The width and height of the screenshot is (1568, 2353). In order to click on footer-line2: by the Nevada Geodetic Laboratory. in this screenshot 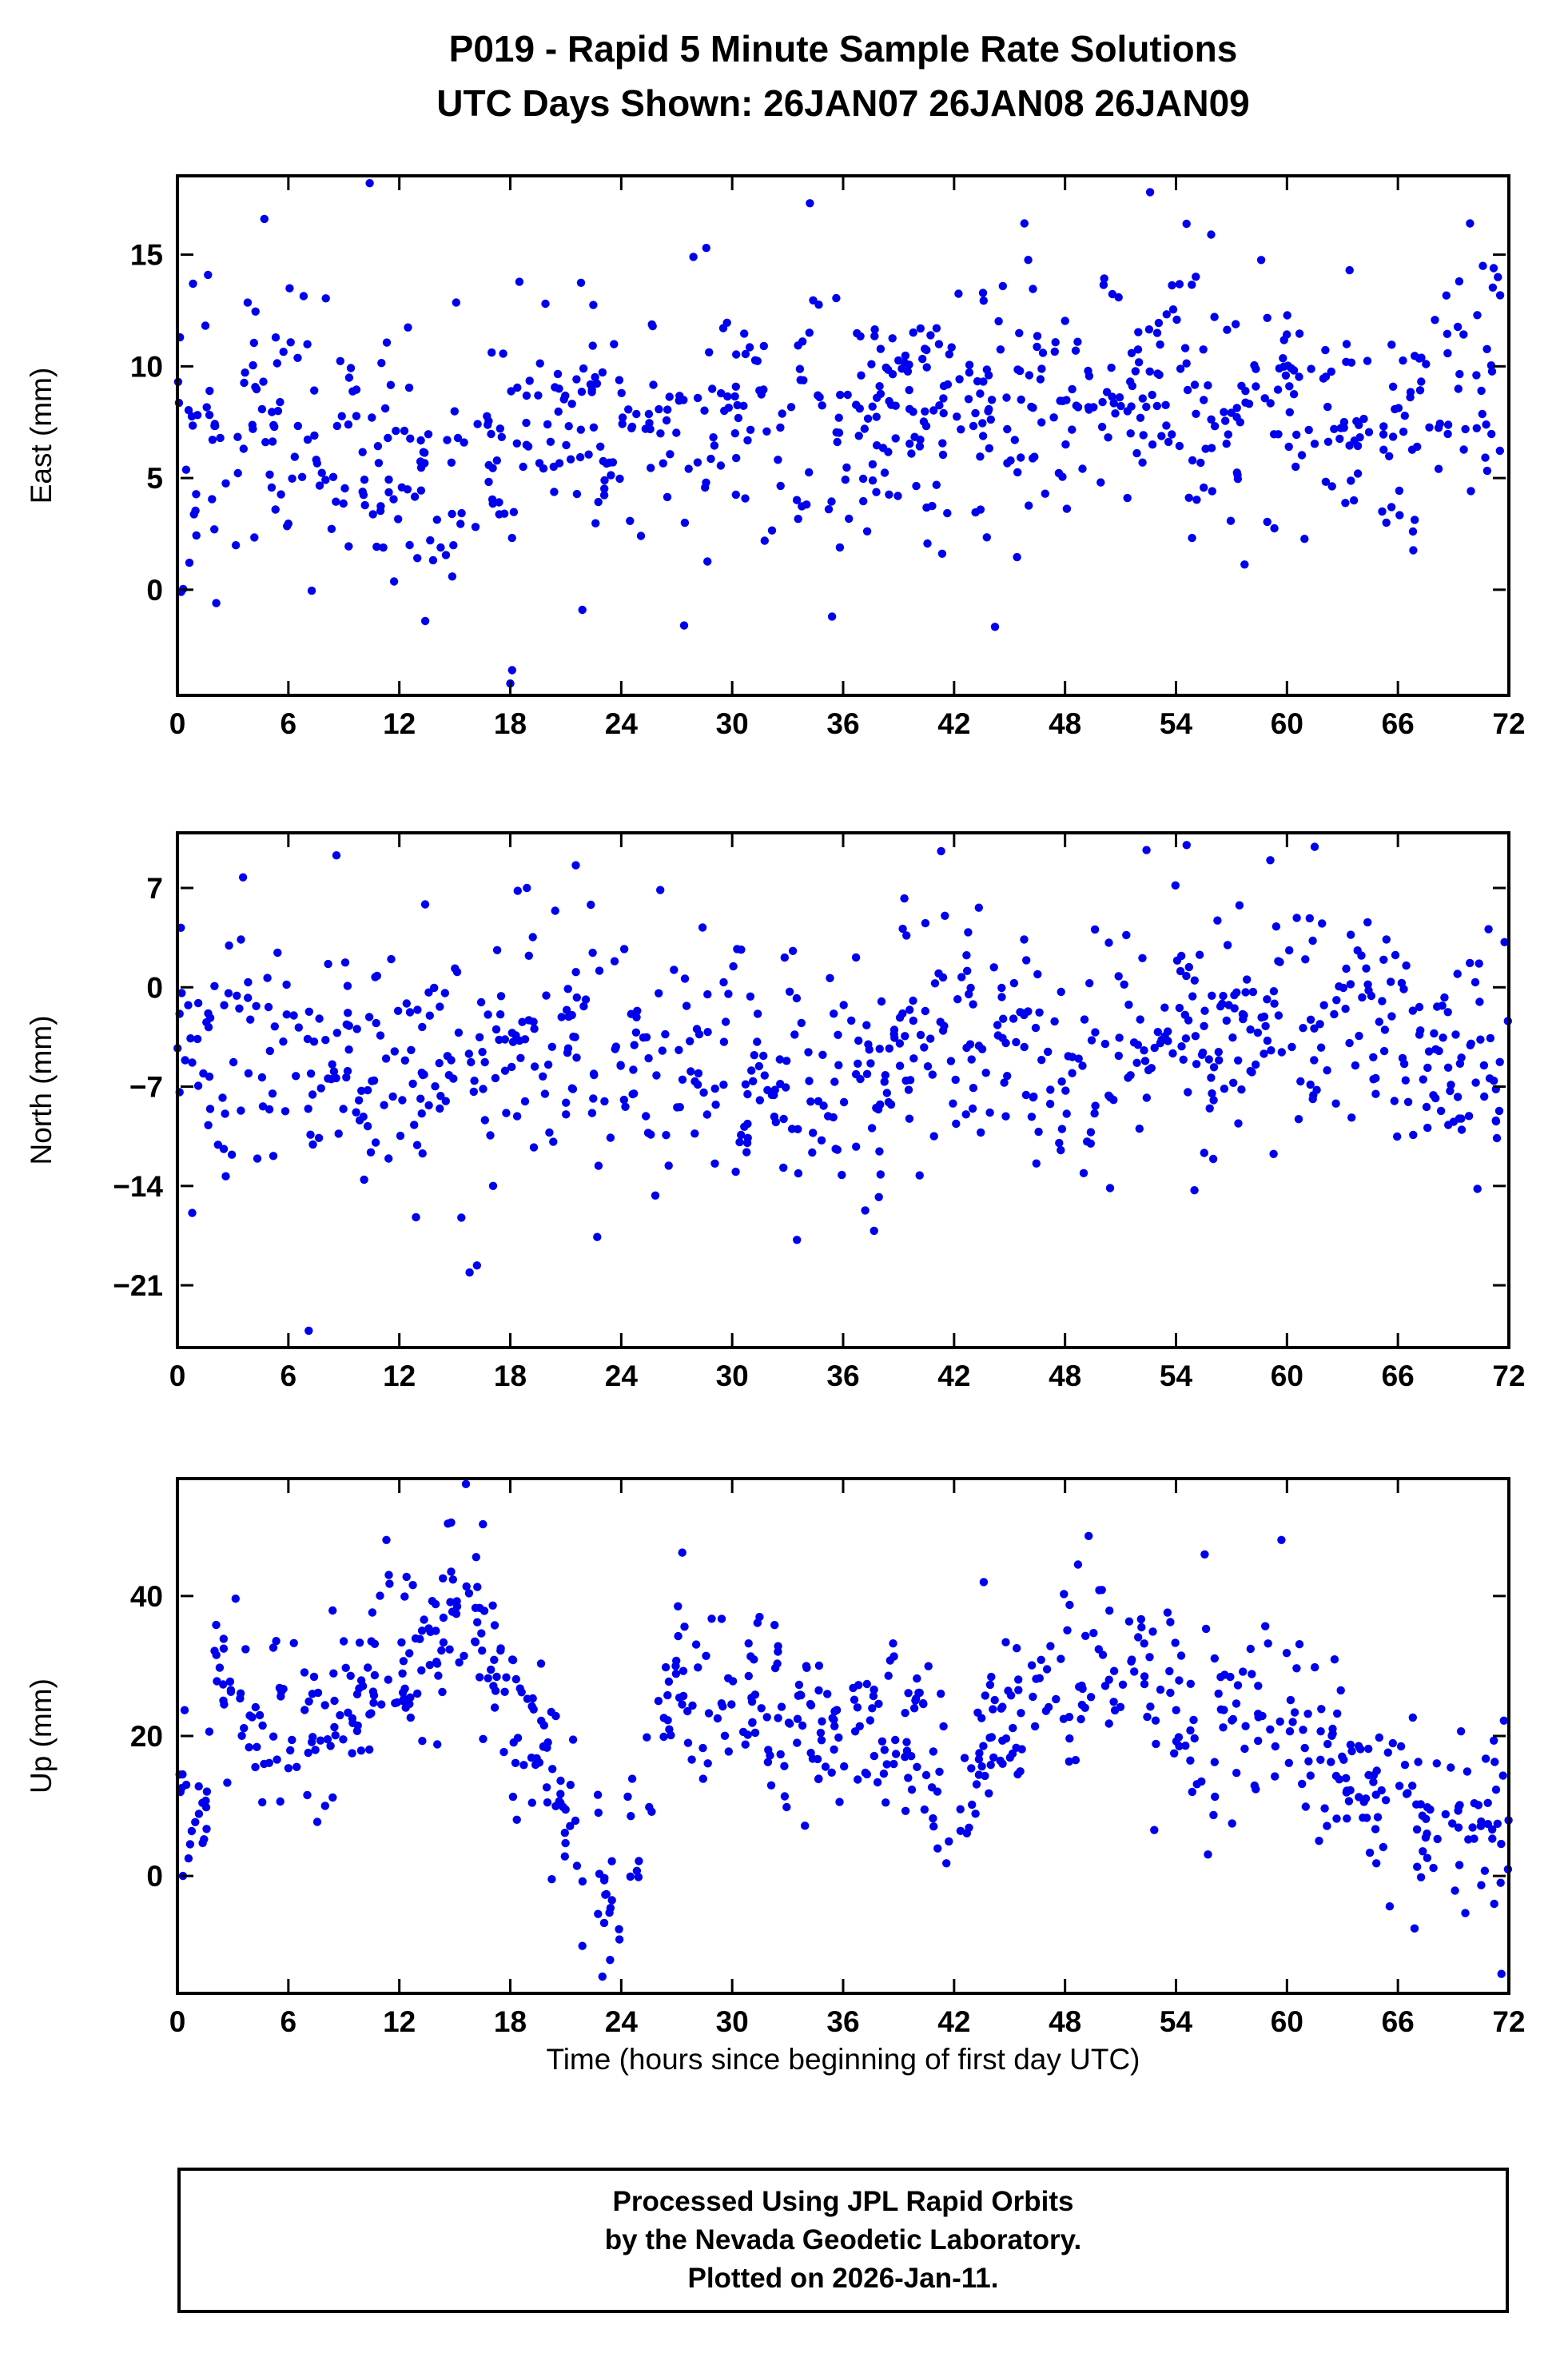, I will do `click(843, 2239)`.